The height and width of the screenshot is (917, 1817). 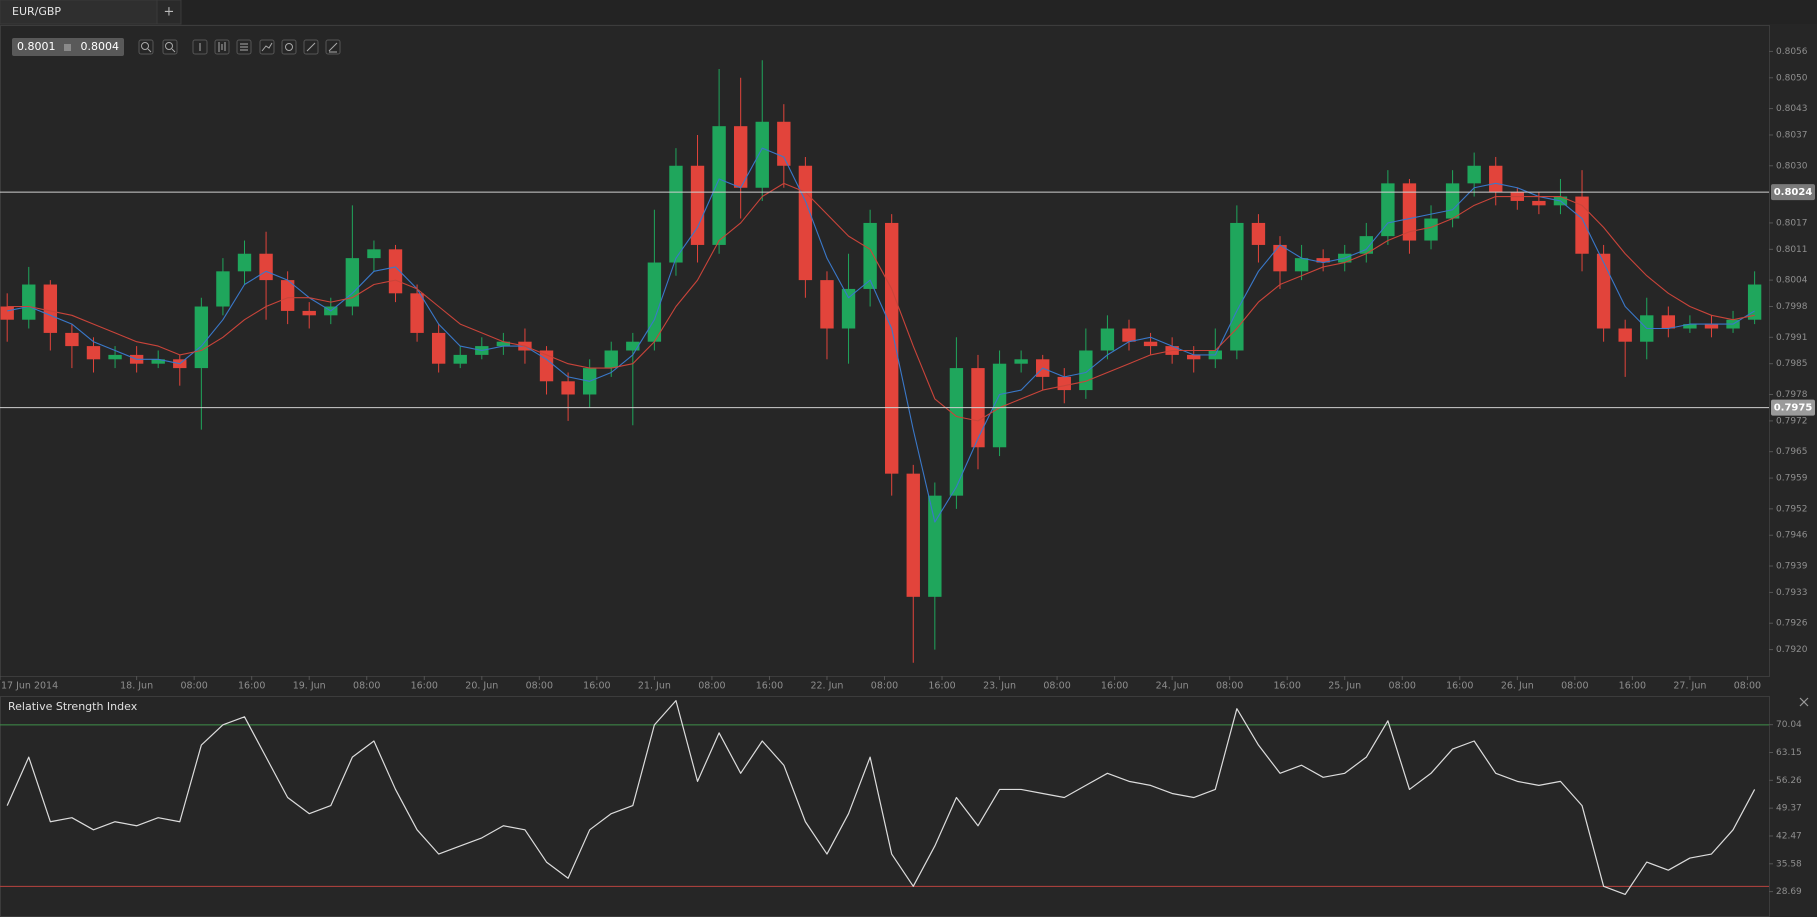 I want to click on rsi-title: Relative Strength Index, so click(x=73, y=706).